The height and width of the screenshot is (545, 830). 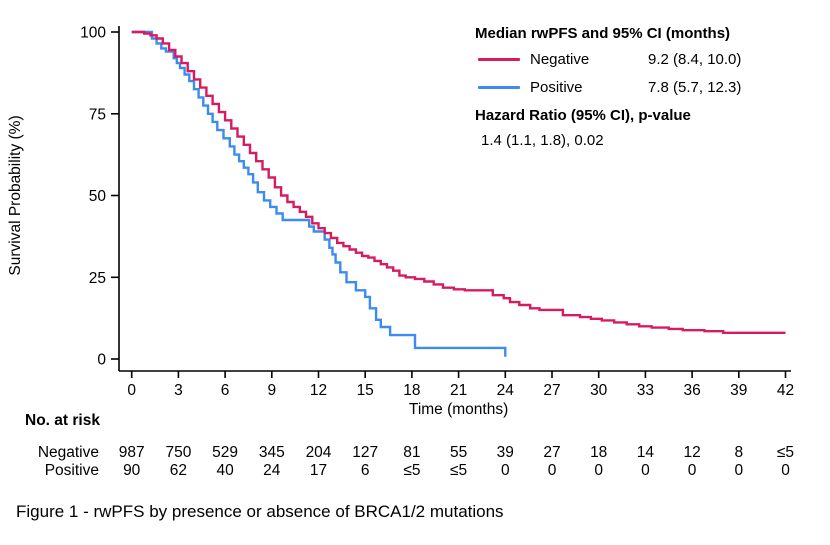 I want to click on x-tick-label: 6, so click(x=225, y=390).